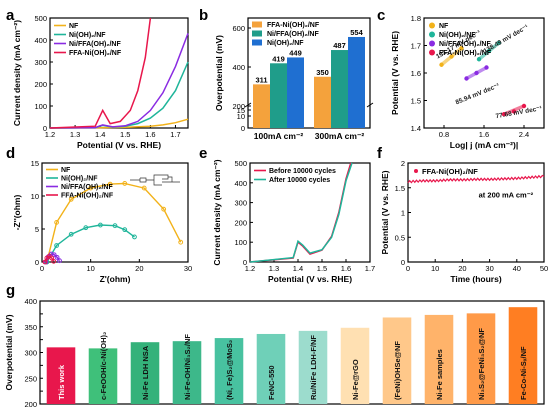 Image resolution: width=550 pixels, height=414 pixels. Describe the element at coordinates (10, 153) in the screenshot. I see `panel-letter-d: d` at that location.